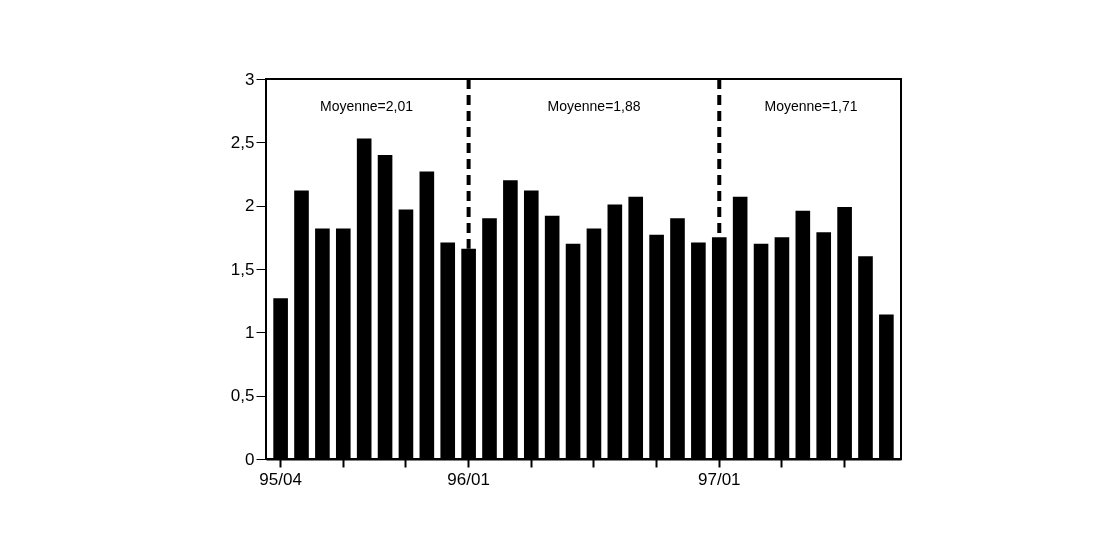  What do you see at coordinates (811, 106) in the screenshot?
I see `annotation: Moyenne=1,71` at bounding box center [811, 106].